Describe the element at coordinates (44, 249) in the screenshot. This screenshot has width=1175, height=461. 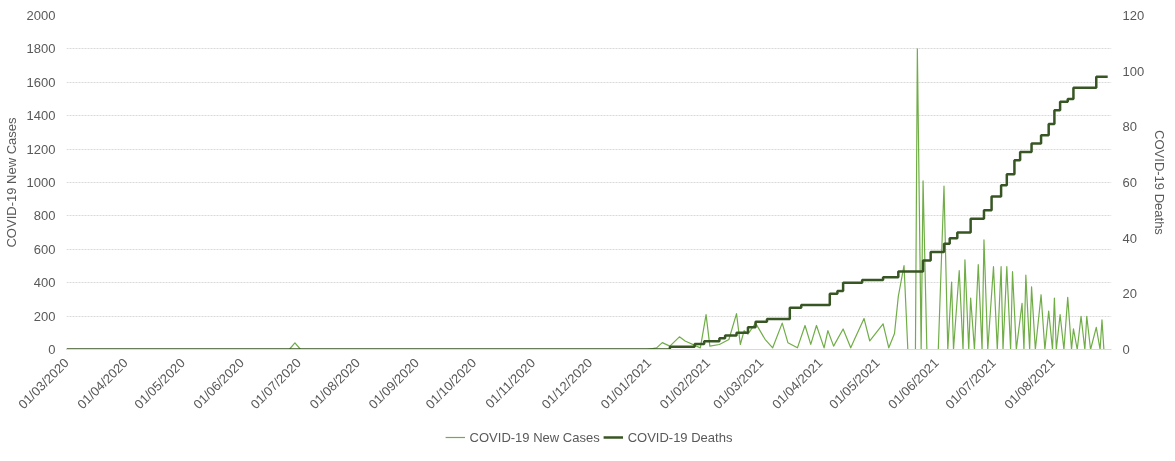
I see `y-tick-label: 600` at that location.